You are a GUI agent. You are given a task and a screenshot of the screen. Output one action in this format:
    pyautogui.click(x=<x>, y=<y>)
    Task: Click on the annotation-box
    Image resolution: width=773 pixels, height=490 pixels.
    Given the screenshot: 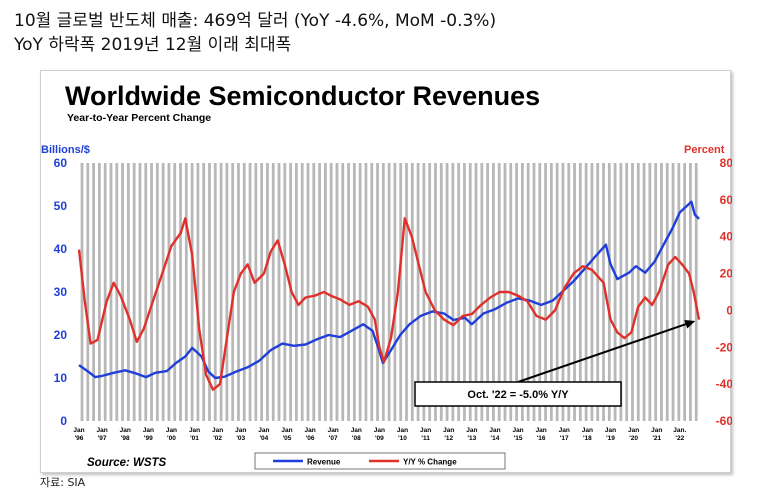 What is the action you would take?
    pyautogui.click(x=518, y=394)
    